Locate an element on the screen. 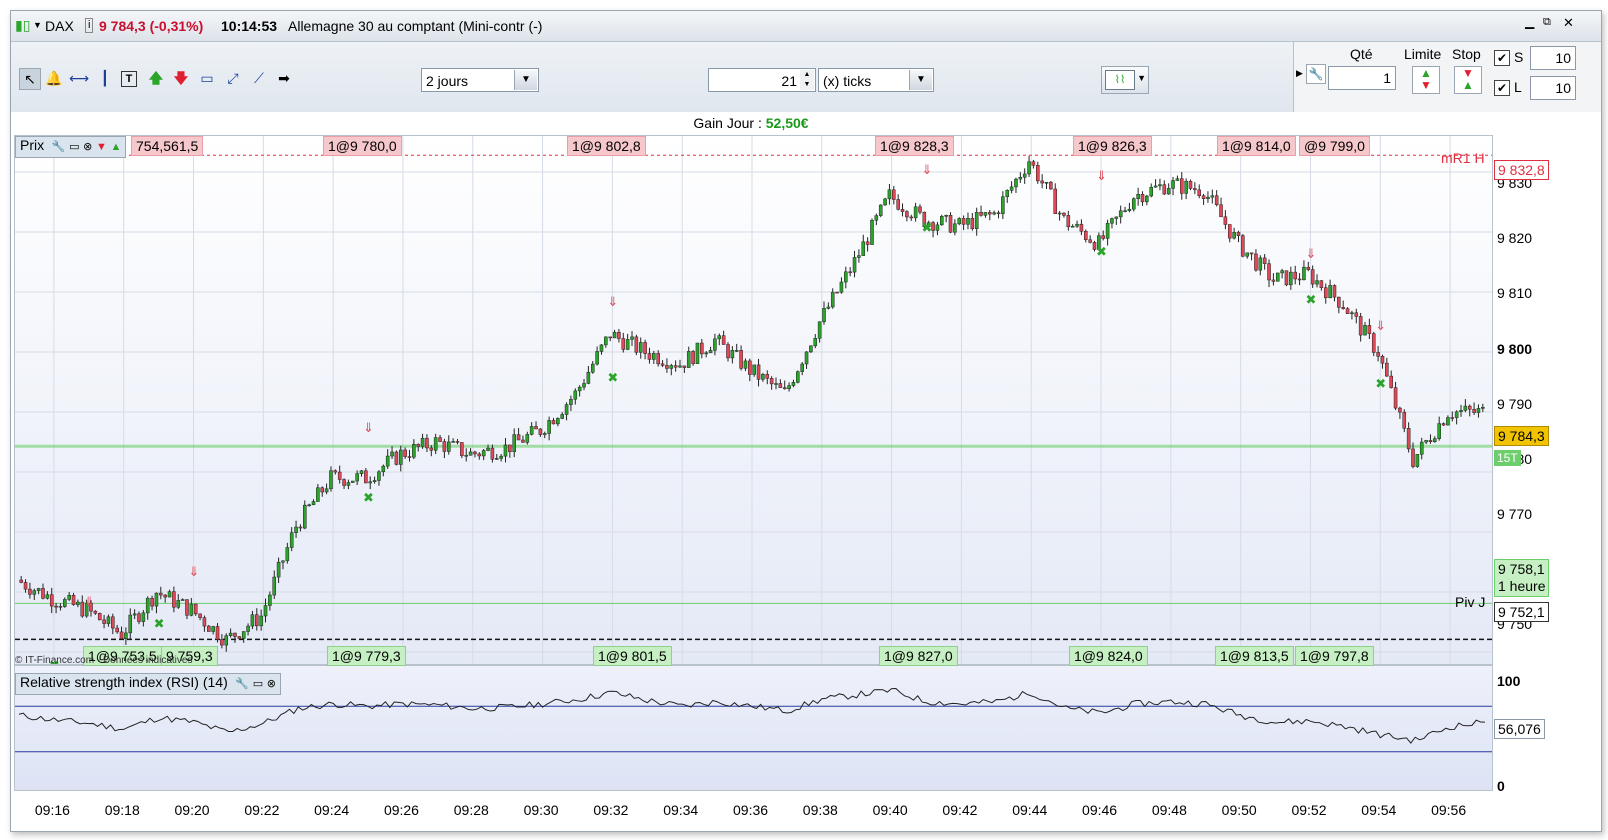 The height and width of the screenshot is (840, 1608). s-input: 10 is located at coordinates (1553, 58).